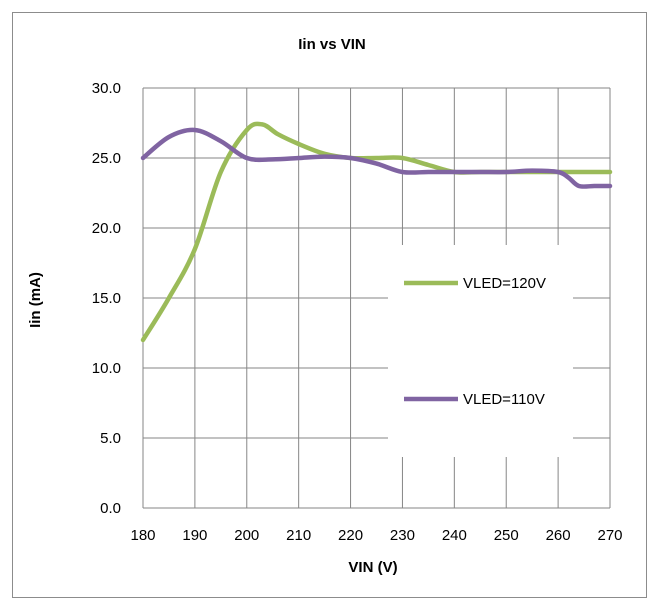 Image resolution: width=659 pixels, height=610 pixels. Describe the element at coordinates (454, 535) in the screenshot. I see `x-tick-label: 240` at that location.